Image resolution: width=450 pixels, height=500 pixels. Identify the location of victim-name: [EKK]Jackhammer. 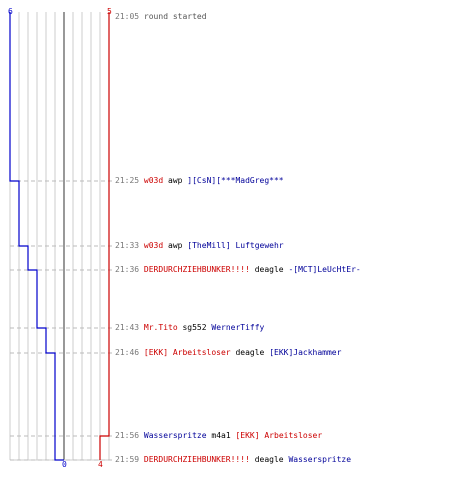
(305, 352).